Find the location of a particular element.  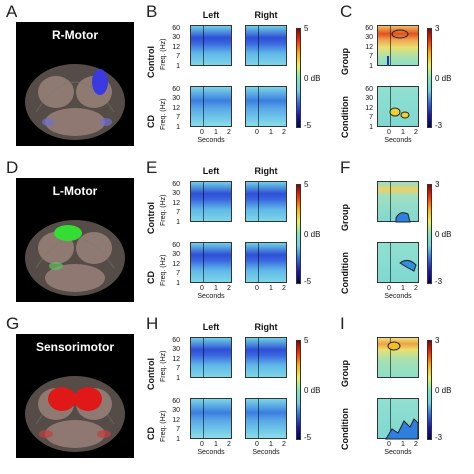

brain-image-l-motor: L-Motor is located at coordinates (75, 240).